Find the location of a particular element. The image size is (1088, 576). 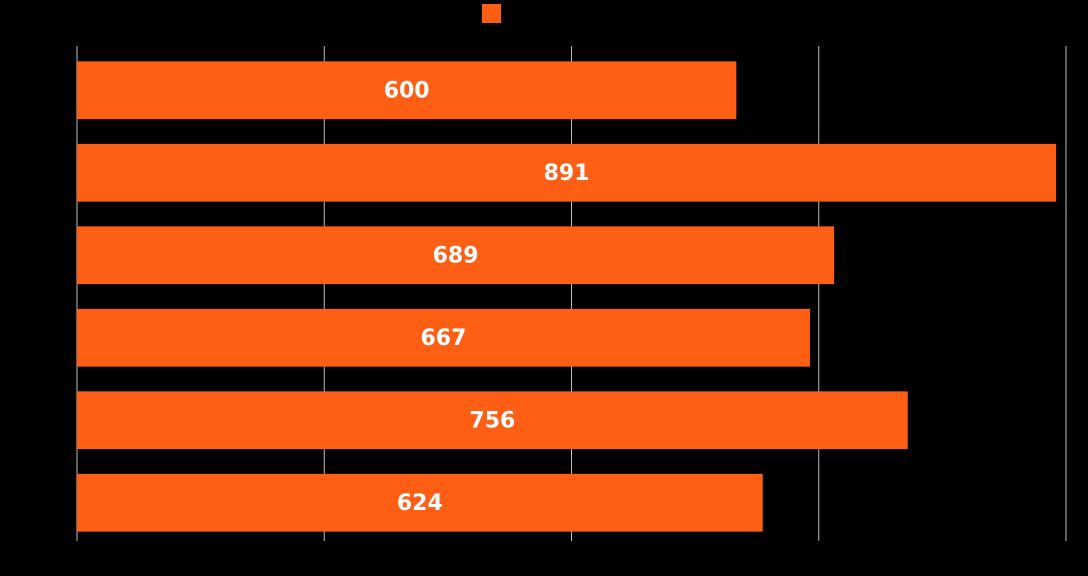

legend-swatch is located at coordinates (491, 13).